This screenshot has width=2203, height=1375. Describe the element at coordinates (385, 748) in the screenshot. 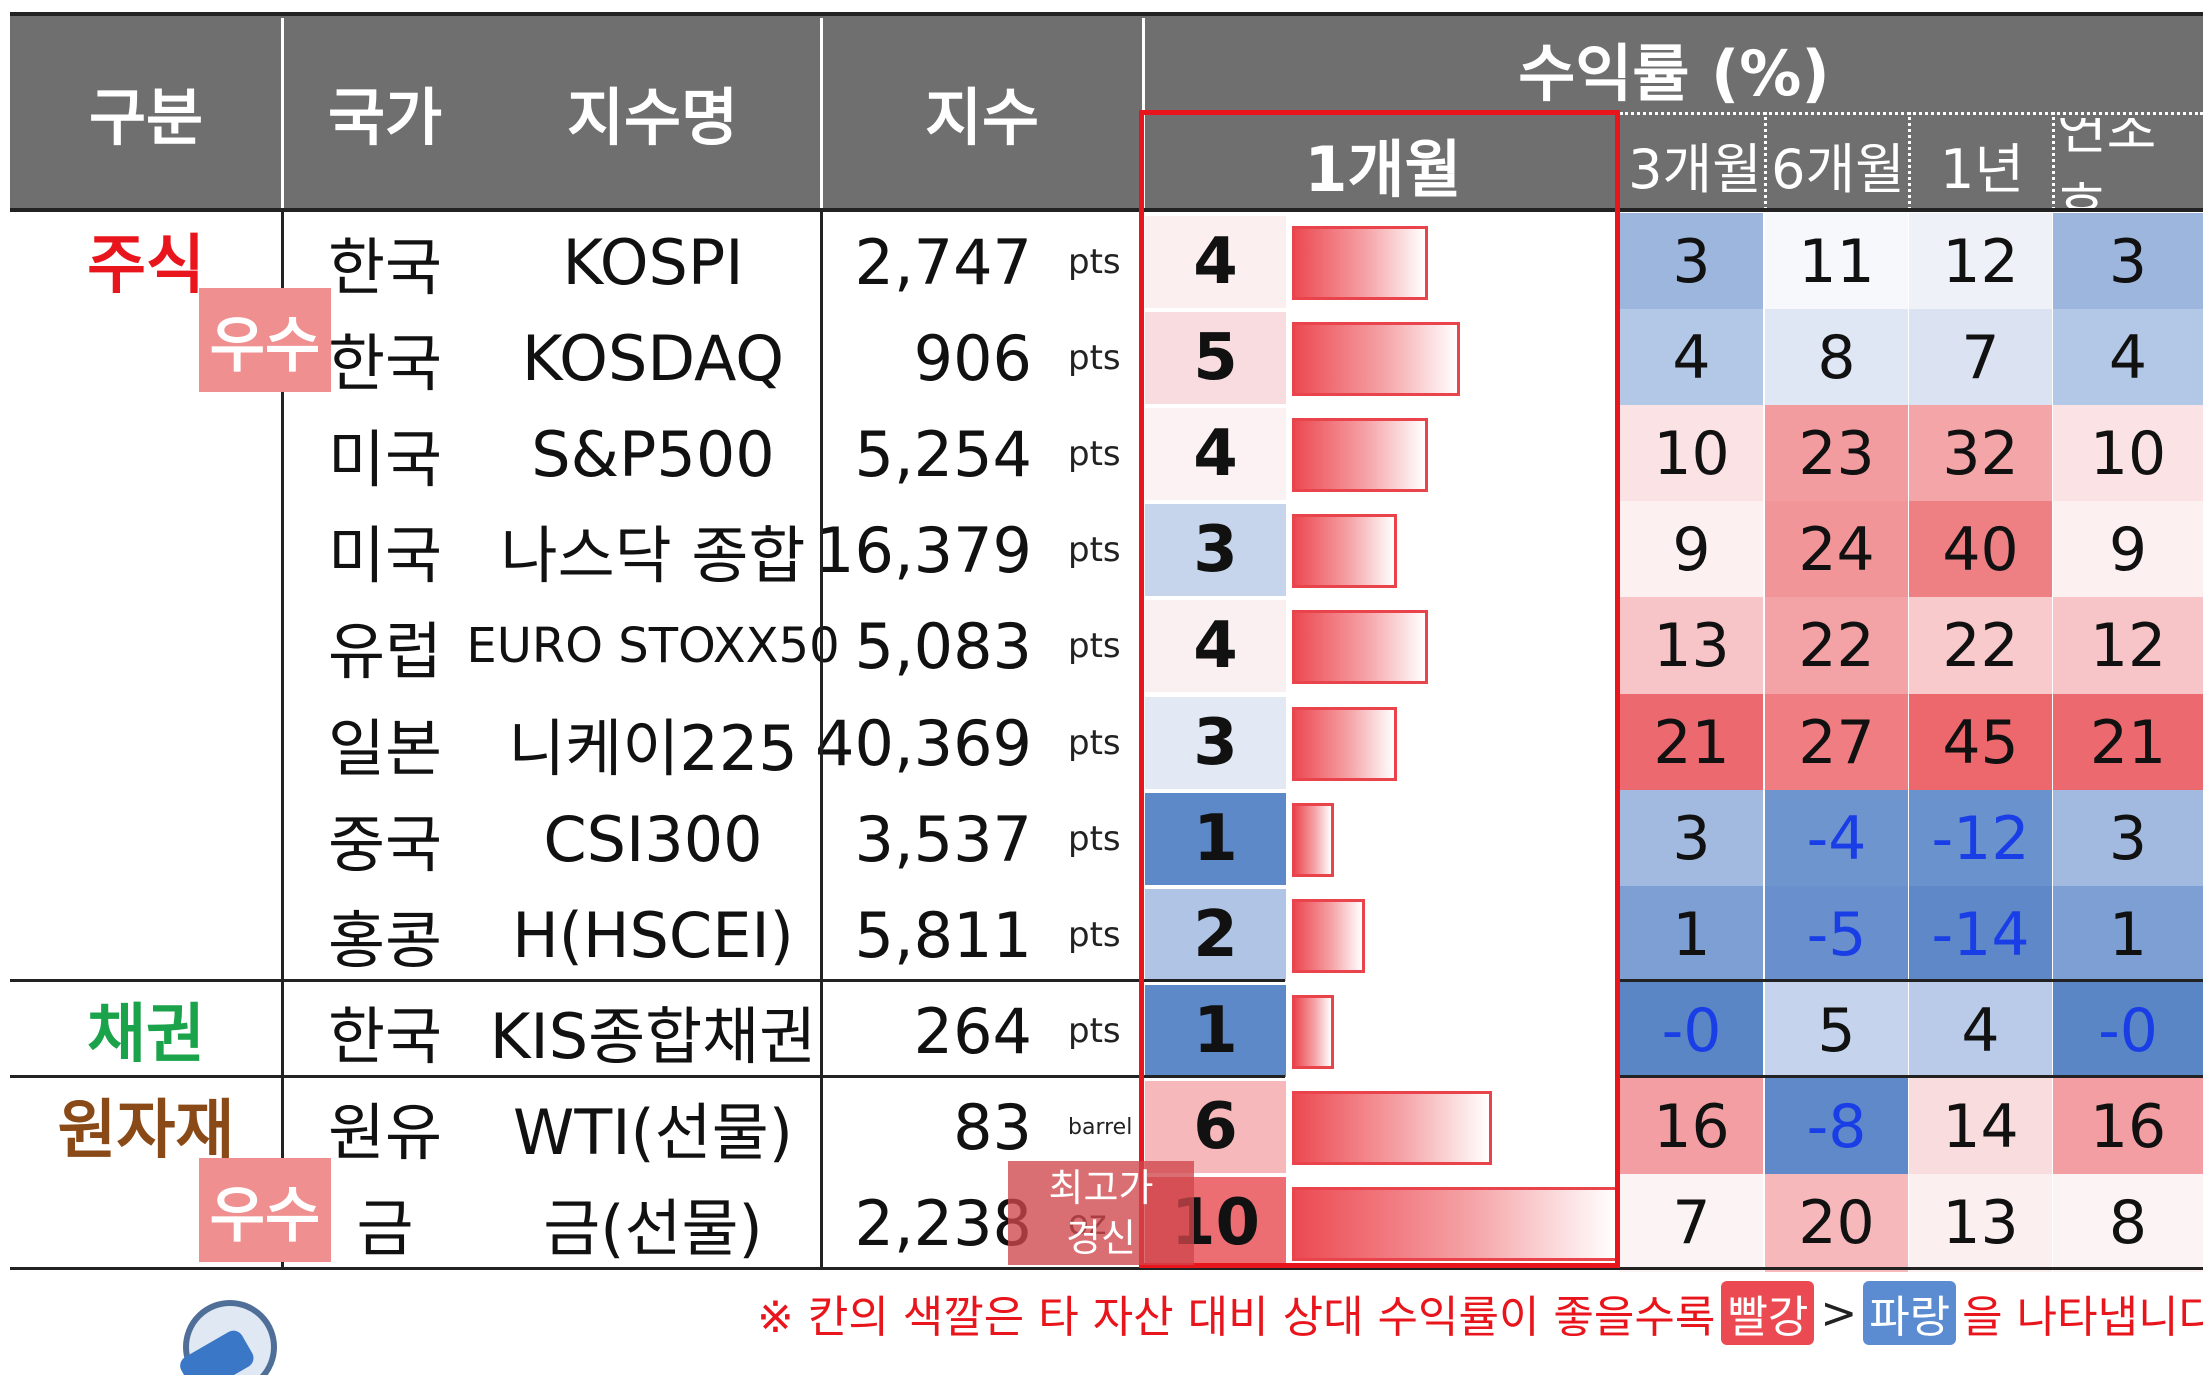

I see `country-cell: 일본` at that location.